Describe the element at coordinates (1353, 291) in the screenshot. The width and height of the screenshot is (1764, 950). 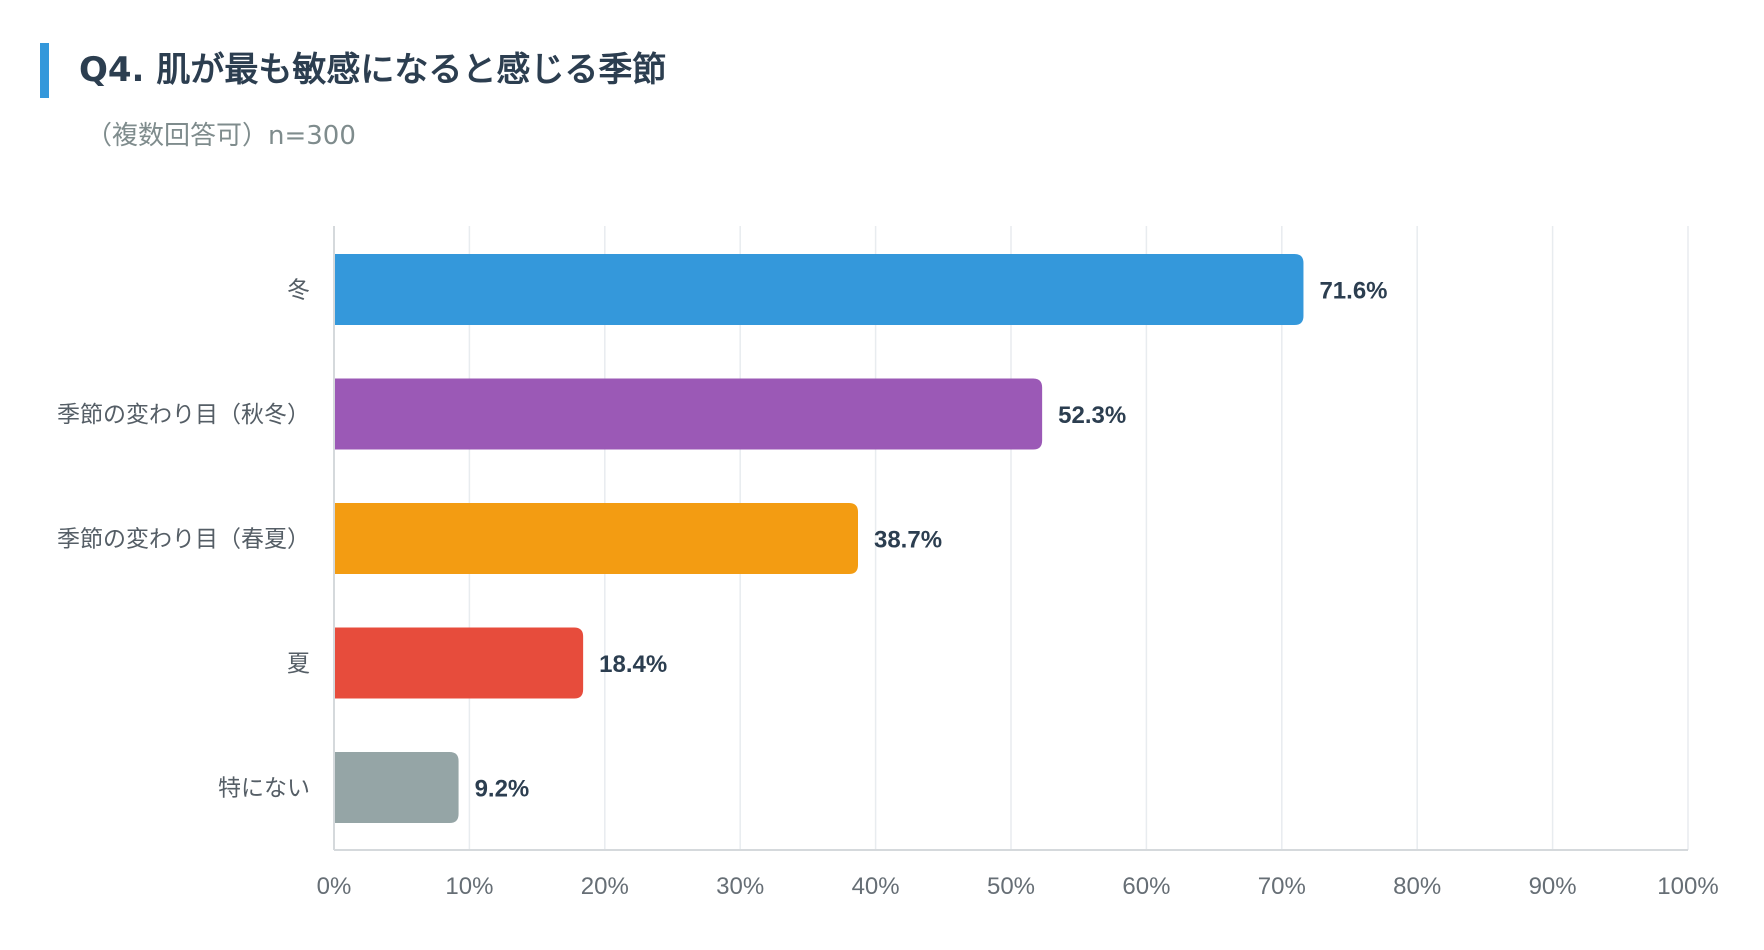
I see `value-label: 71.6%` at that location.